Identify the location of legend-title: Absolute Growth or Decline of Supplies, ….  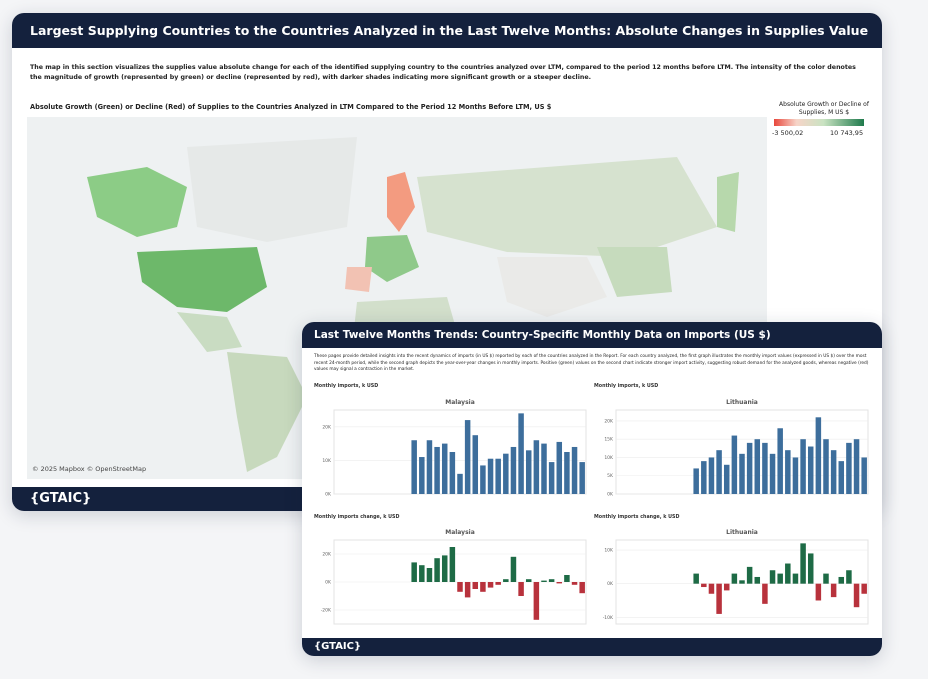
(824, 108).